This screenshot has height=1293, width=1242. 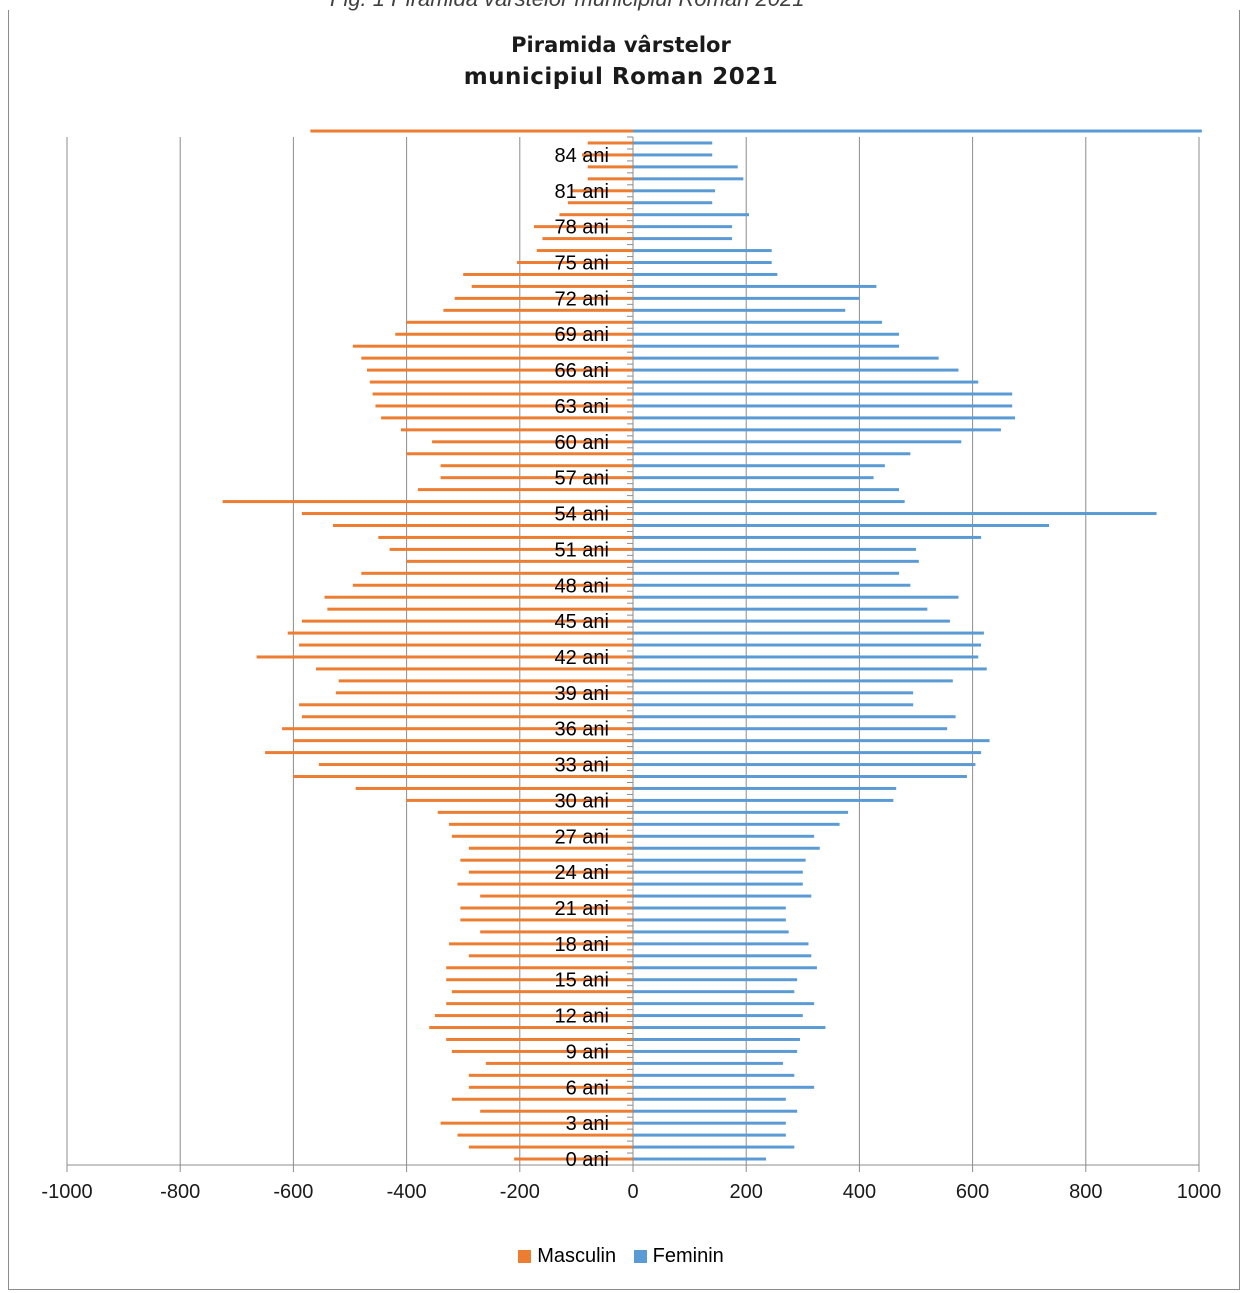 What do you see at coordinates (582, 981) in the screenshot?
I see `y-tick-label: 15 ani` at bounding box center [582, 981].